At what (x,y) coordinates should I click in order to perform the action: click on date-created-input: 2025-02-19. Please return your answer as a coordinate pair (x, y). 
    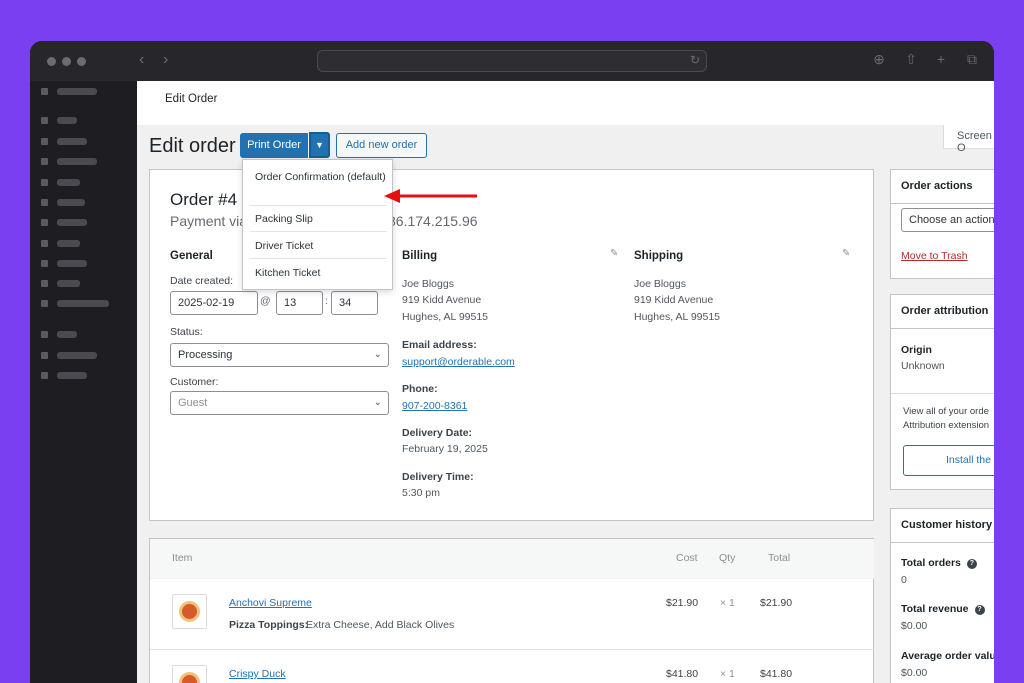
    Looking at the image, I should click on (214, 303).